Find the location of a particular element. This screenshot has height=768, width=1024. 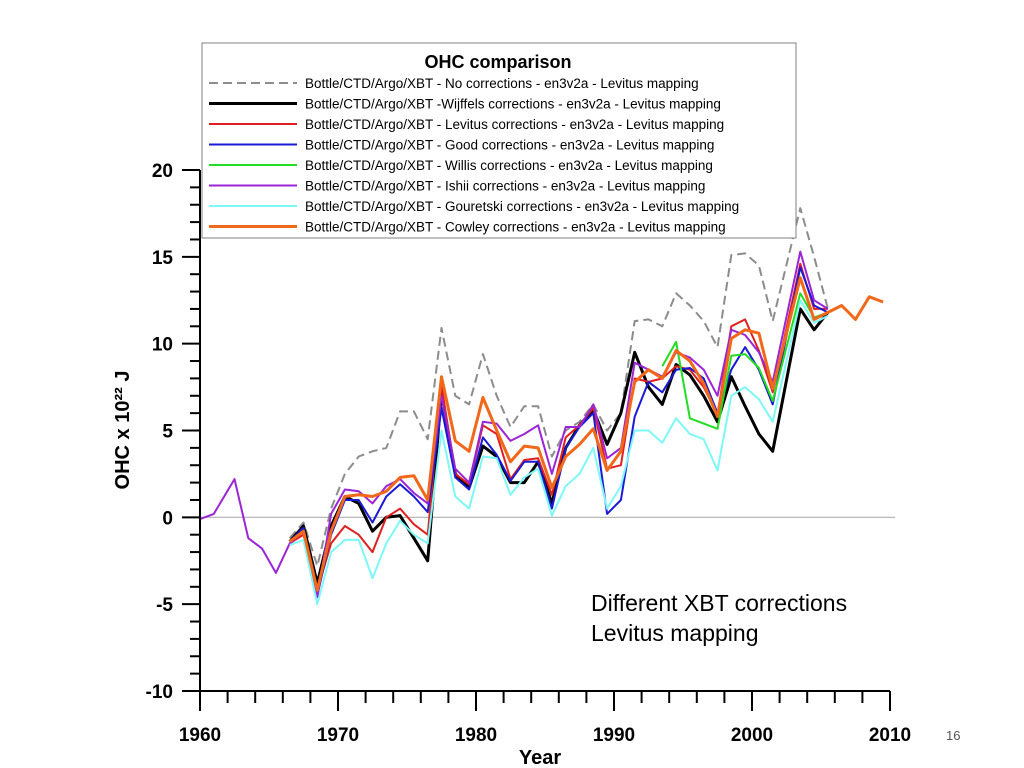

y-tick-label: 20 is located at coordinates (162, 171).